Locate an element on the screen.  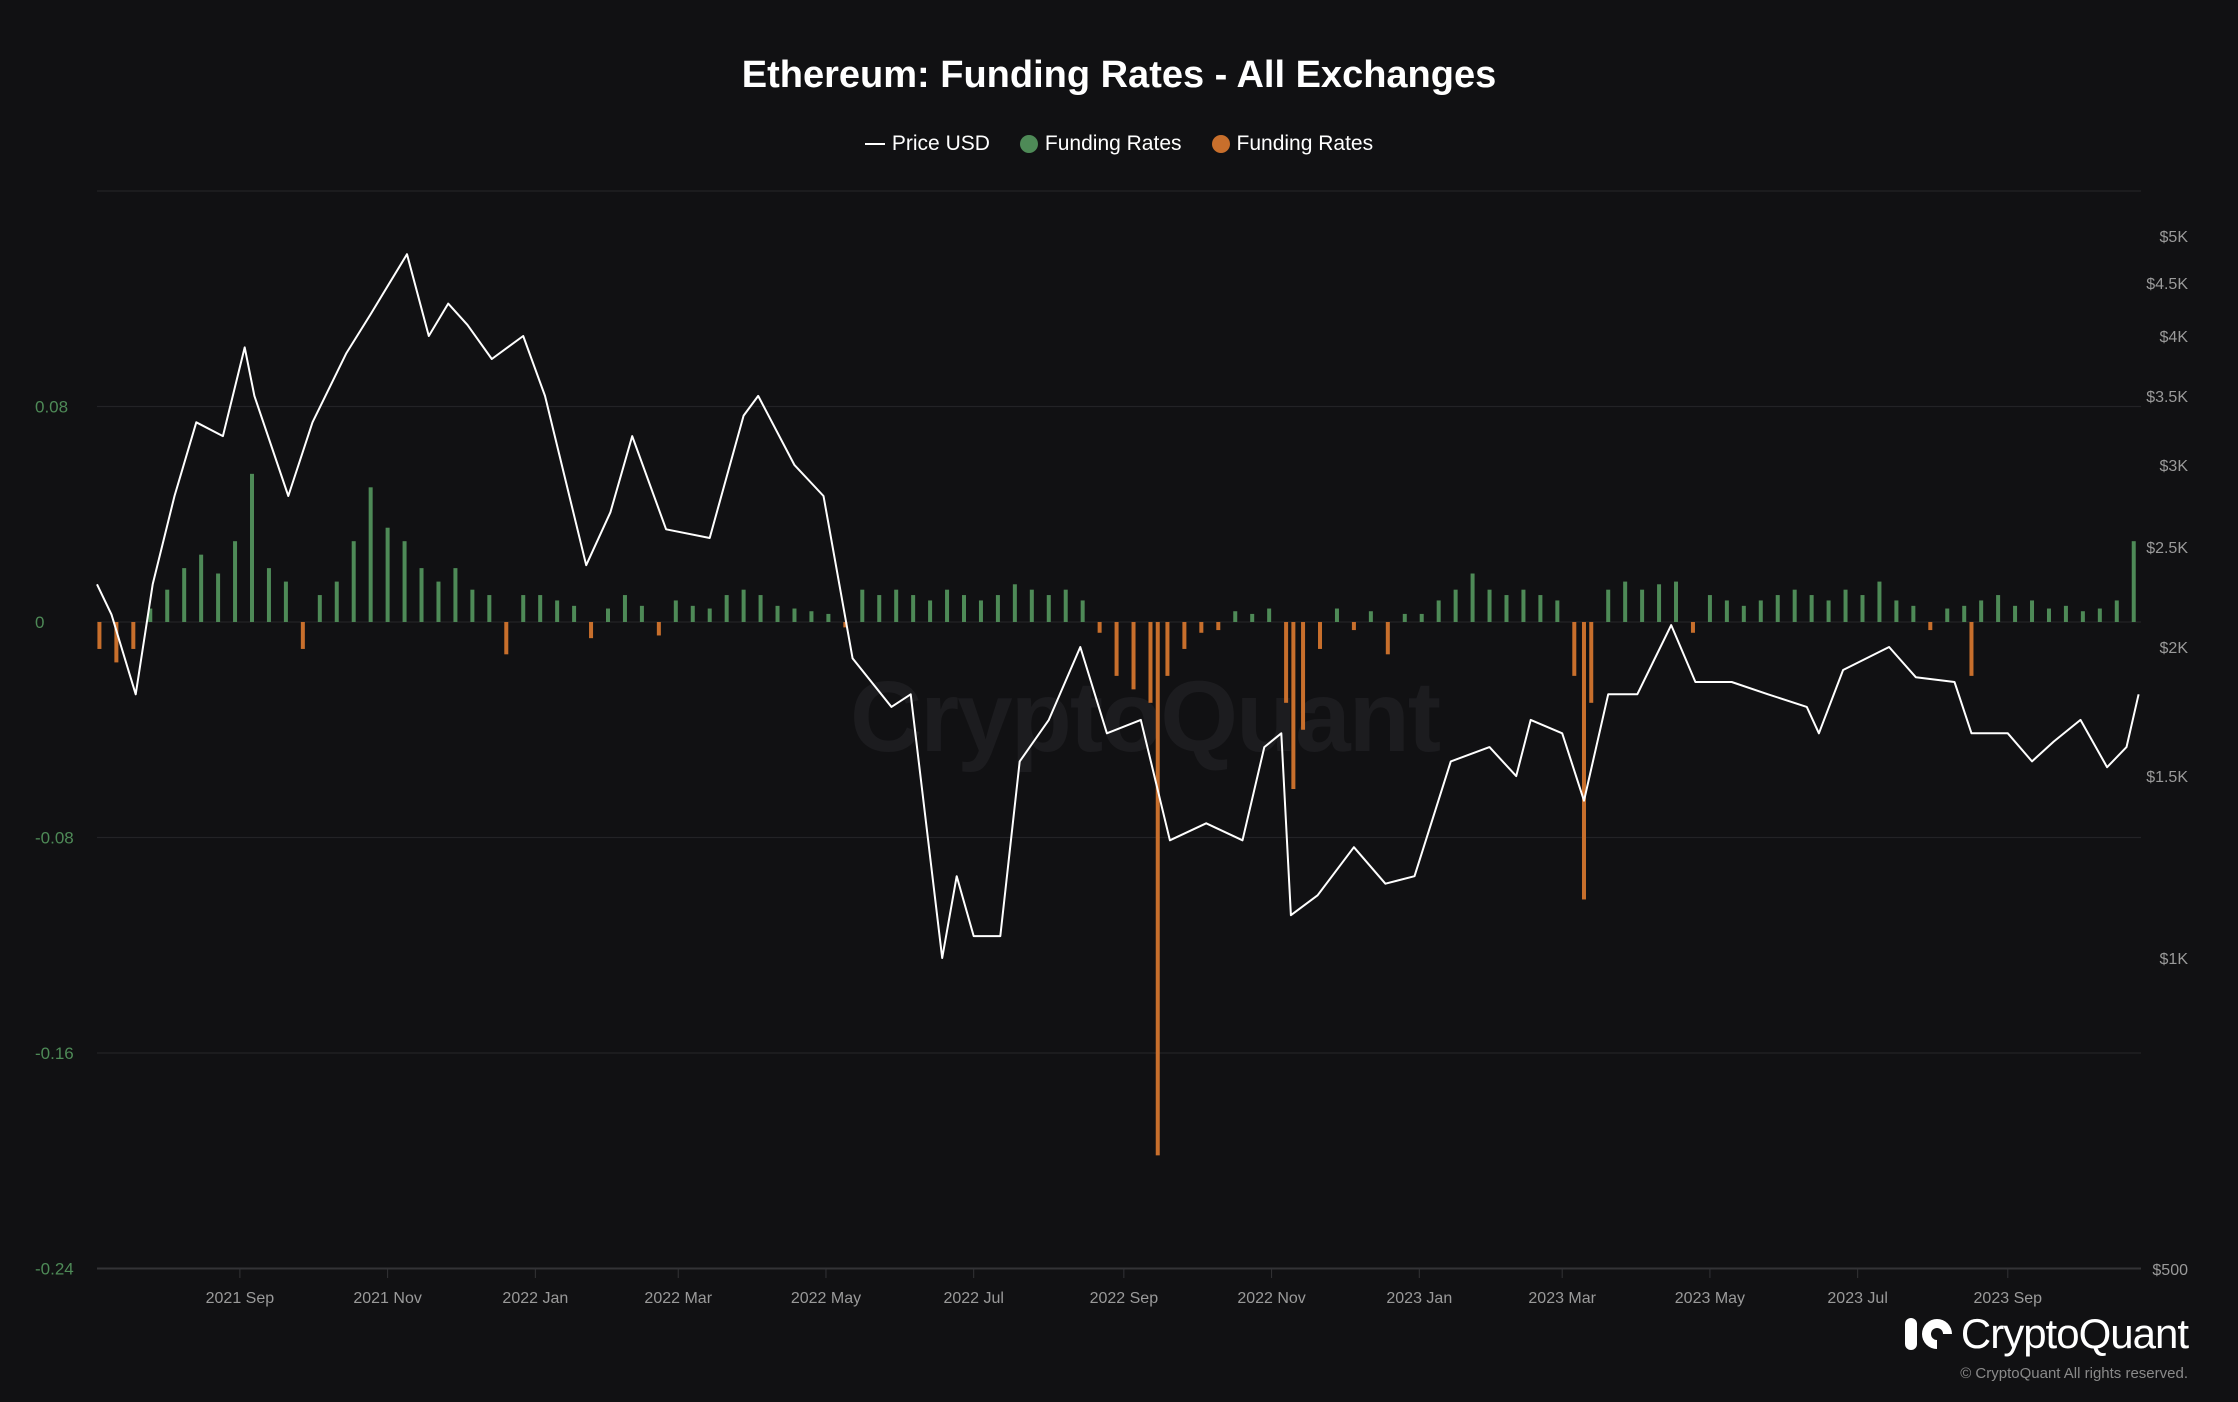
logo-text: CryptoQuant is located at coordinates (2074, 1333).